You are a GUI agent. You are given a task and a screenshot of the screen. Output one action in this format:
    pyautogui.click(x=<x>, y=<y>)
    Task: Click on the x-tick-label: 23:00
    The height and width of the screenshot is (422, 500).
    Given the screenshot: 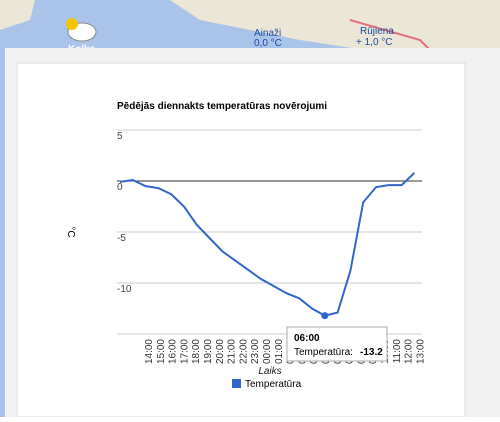 What is the action you would take?
    pyautogui.click(x=255, y=351)
    